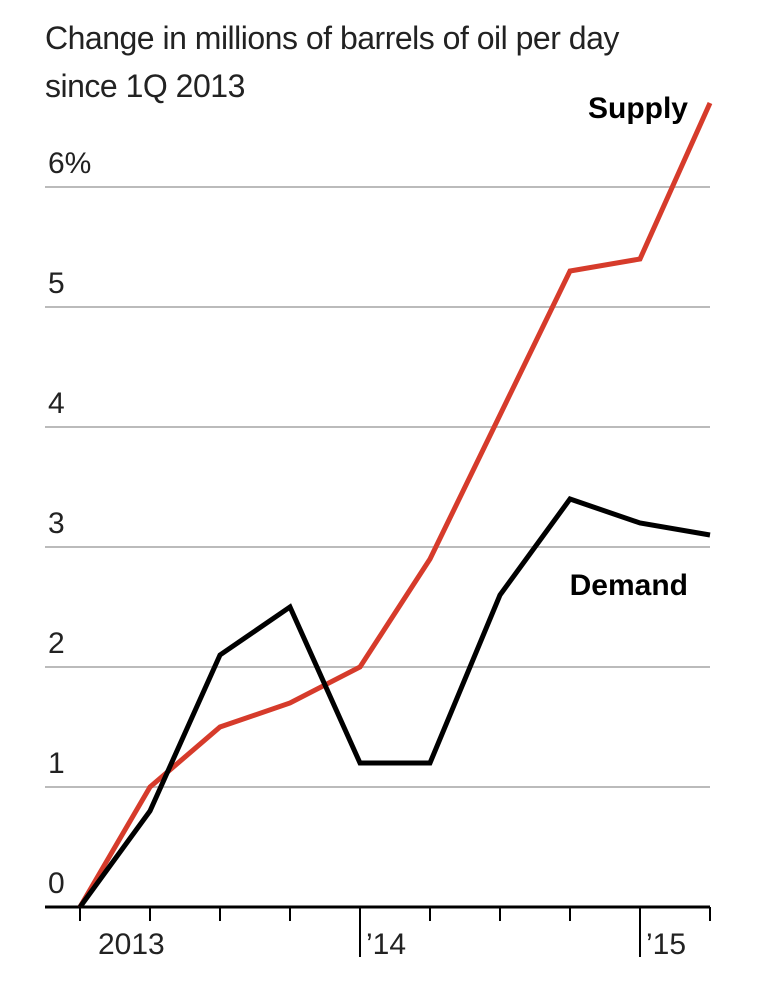 This screenshot has width=777, height=989. I want to click on y-tick-label: 0, so click(56, 883).